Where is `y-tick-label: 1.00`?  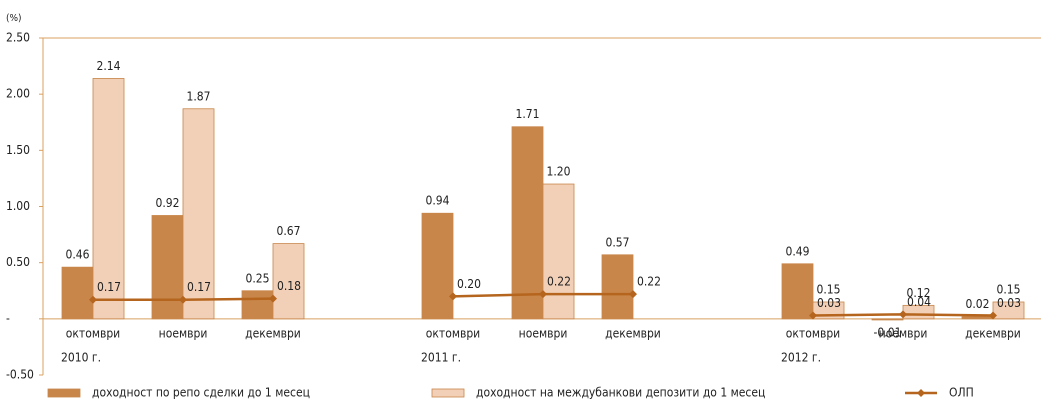
y-tick-label: 1.00 is located at coordinates (18, 206).